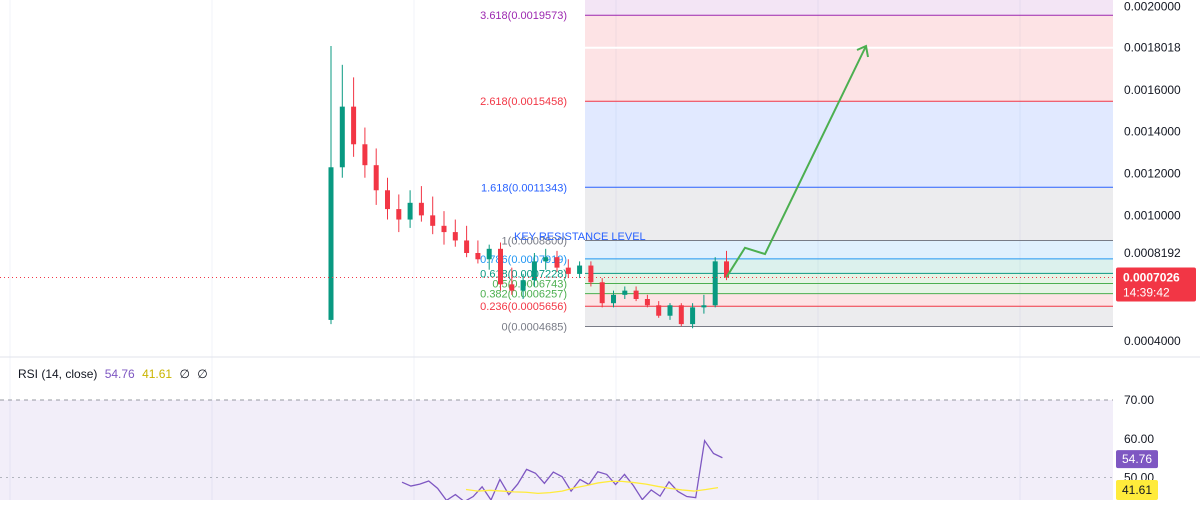 The height and width of the screenshot is (505, 1200). Describe the element at coordinates (1139, 400) in the screenshot. I see `rsi-axis-tick: 70.00` at that location.